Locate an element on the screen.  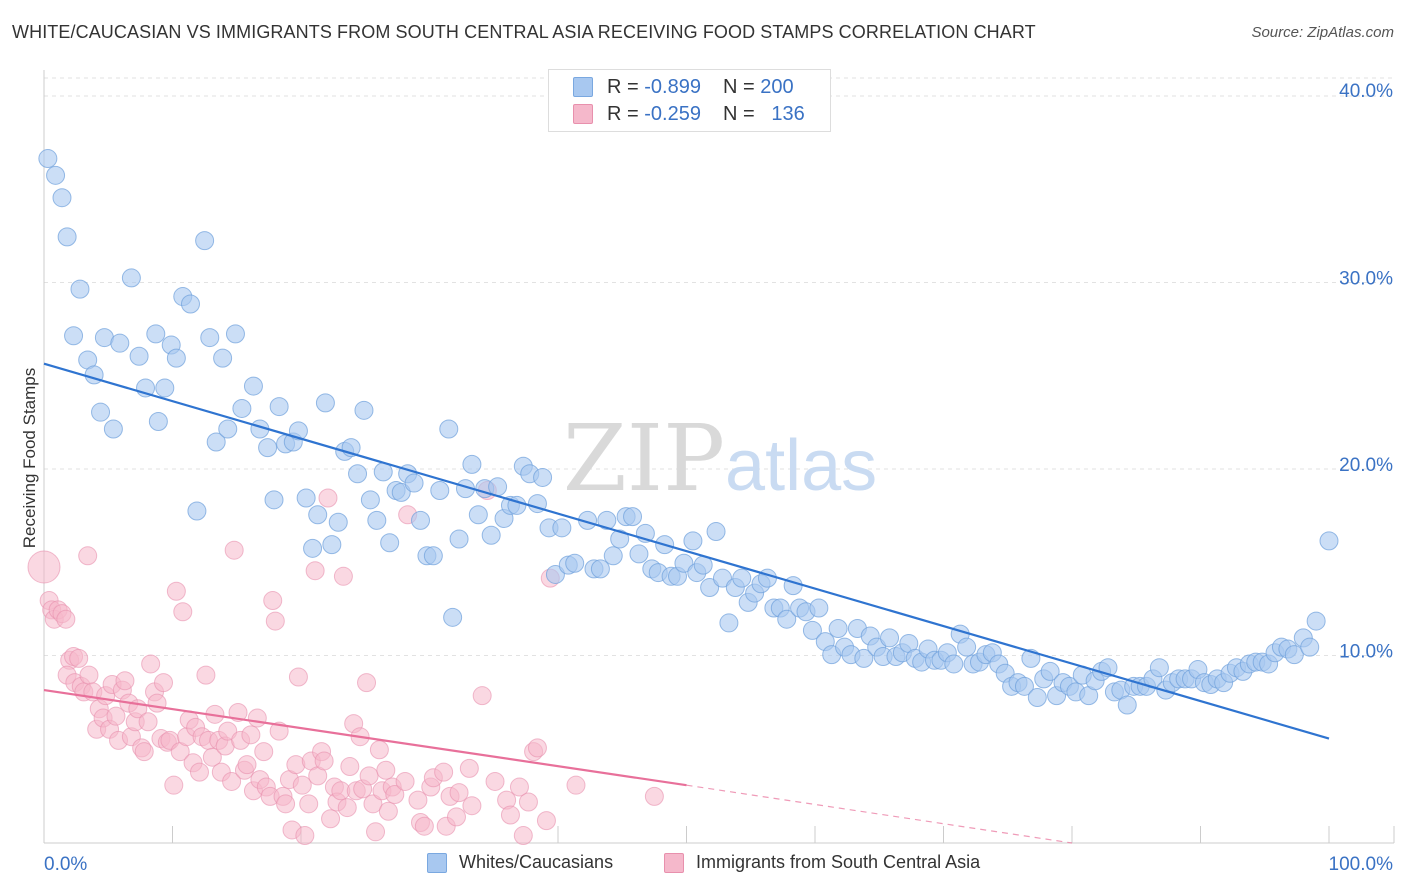
watermark-atlas: atlas is located at coordinates (801, 466).